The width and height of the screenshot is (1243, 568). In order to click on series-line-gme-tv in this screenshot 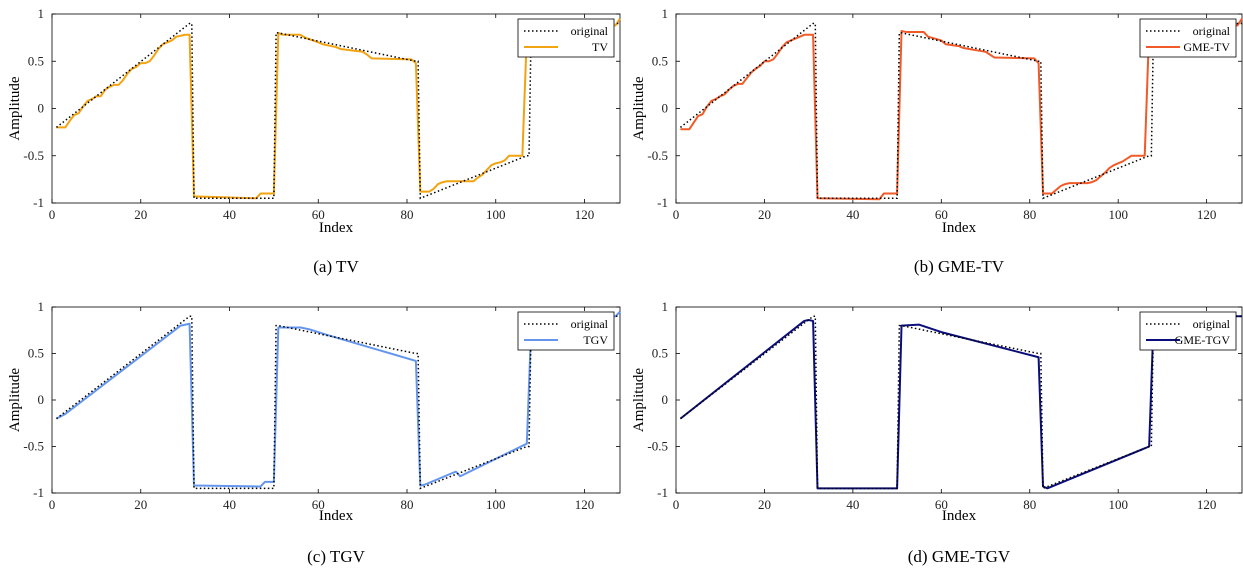, I will do `click(961, 109)`.